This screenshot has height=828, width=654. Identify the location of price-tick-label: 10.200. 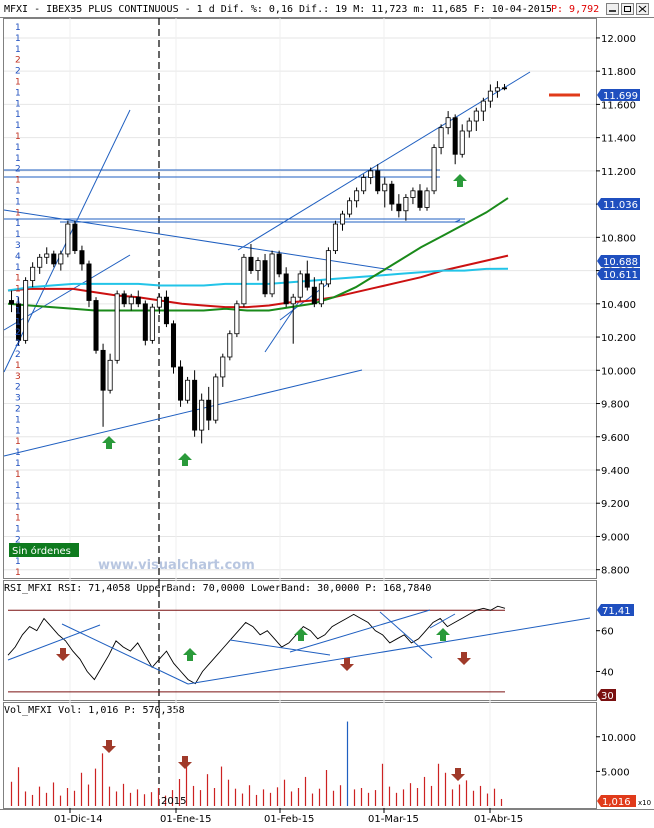
(618, 338).